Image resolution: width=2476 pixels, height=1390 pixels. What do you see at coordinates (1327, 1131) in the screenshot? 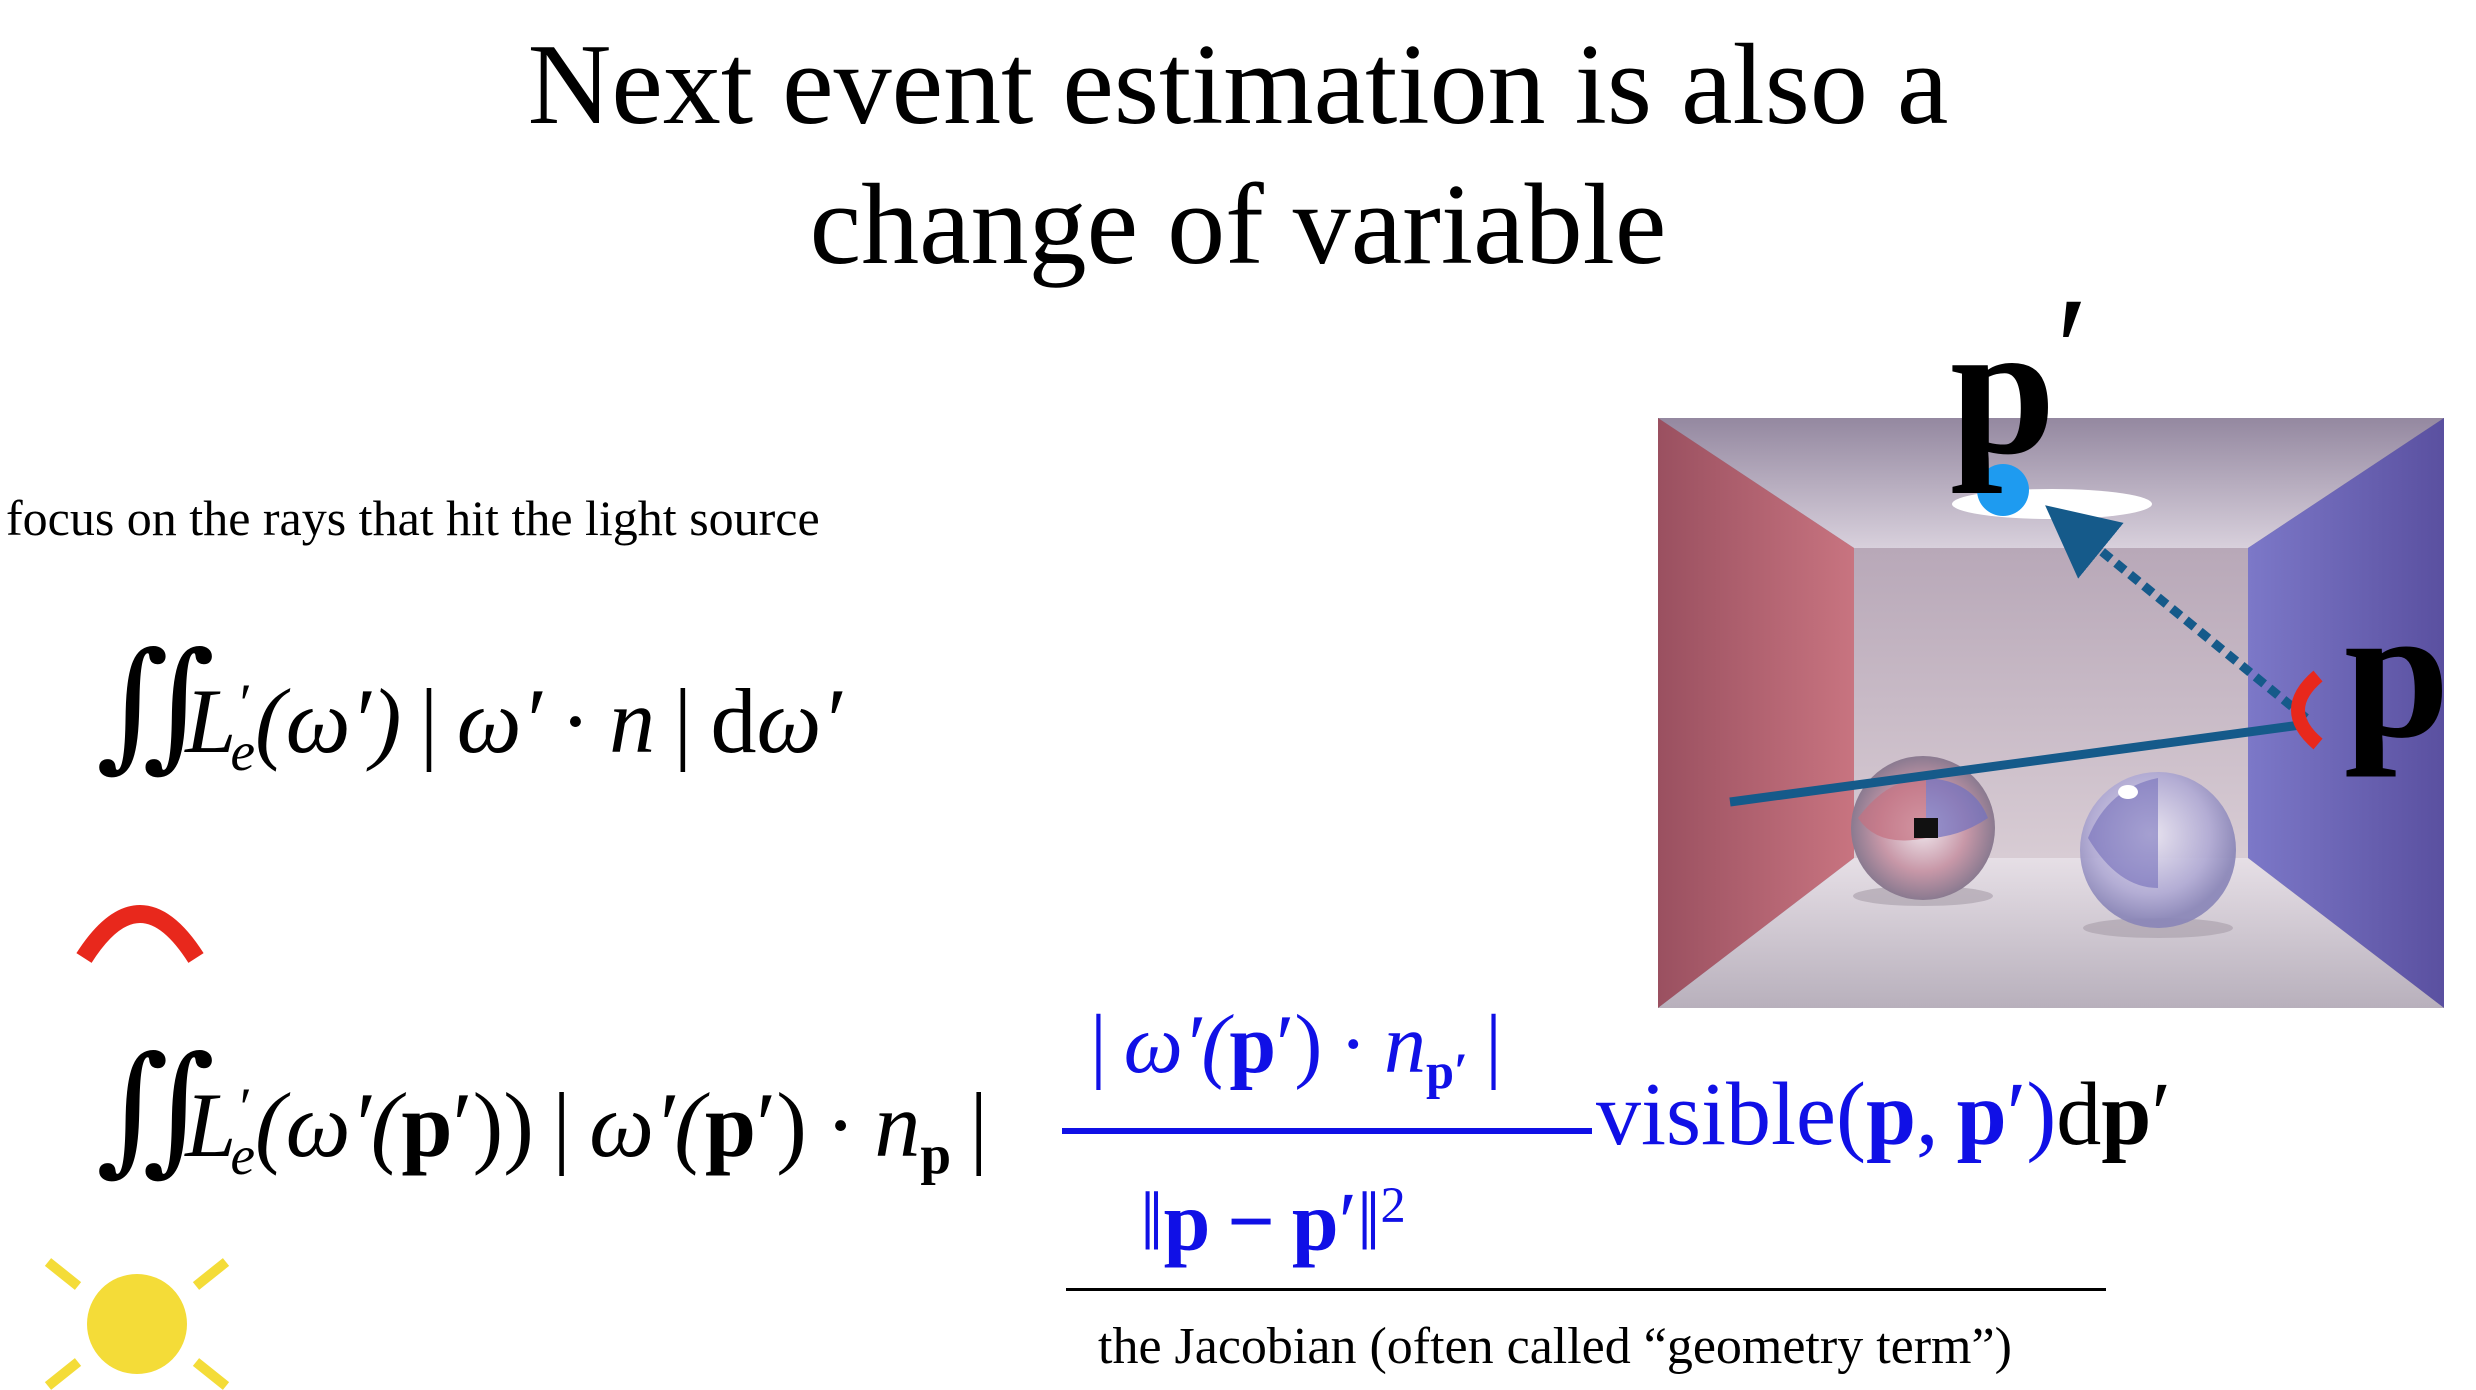
I see `fraction-bar` at bounding box center [1327, 1131].